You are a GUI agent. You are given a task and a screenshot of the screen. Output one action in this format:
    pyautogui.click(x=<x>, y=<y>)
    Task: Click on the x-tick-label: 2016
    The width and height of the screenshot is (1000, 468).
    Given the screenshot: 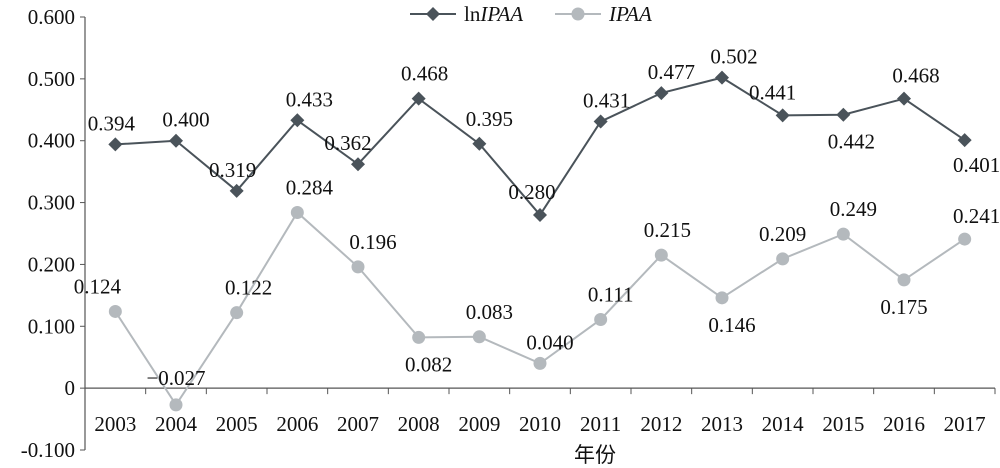 What is the action you would take?
    pyautogui.click(x=904, y=424)
    